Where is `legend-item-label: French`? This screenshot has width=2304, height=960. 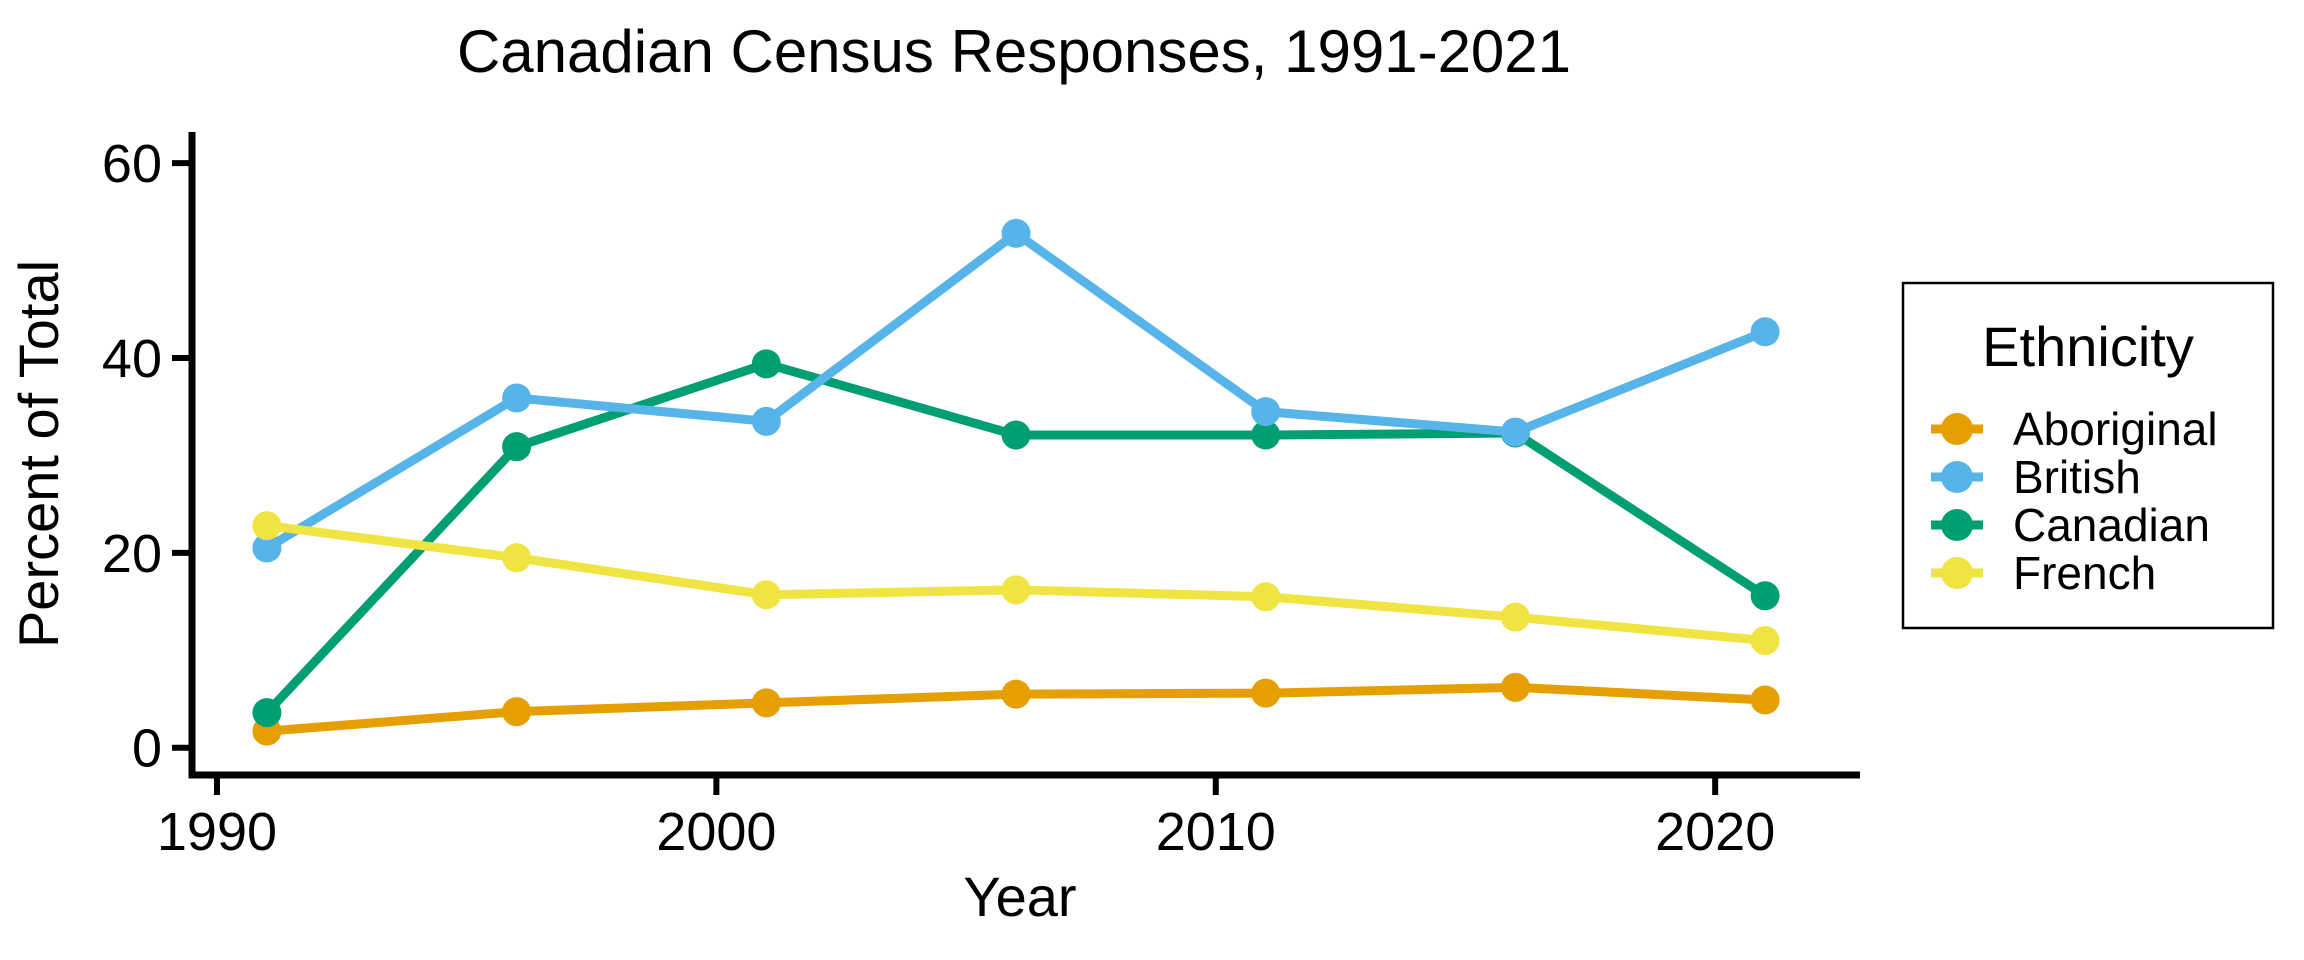 legend-item-label: French is located at coordinates (2084, 573).